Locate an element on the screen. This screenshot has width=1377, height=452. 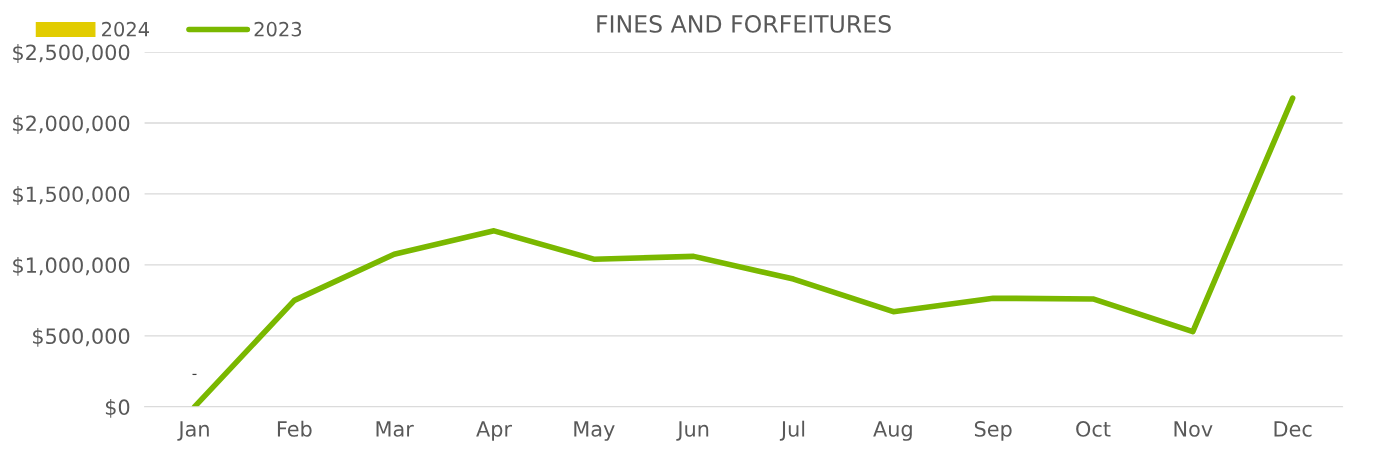
x-tick-label: Feb is located at coordinates (294, 428).